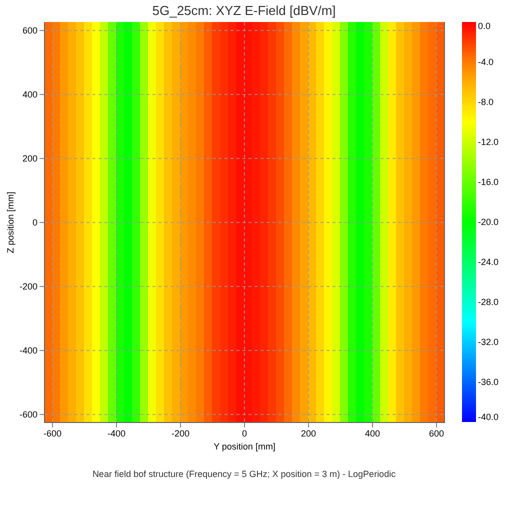 The height and width of the screenshot is (523, 524). Describe the element at coordinates (245, 433) in the screenshot. I see `x-tick-label: 0` at that location.